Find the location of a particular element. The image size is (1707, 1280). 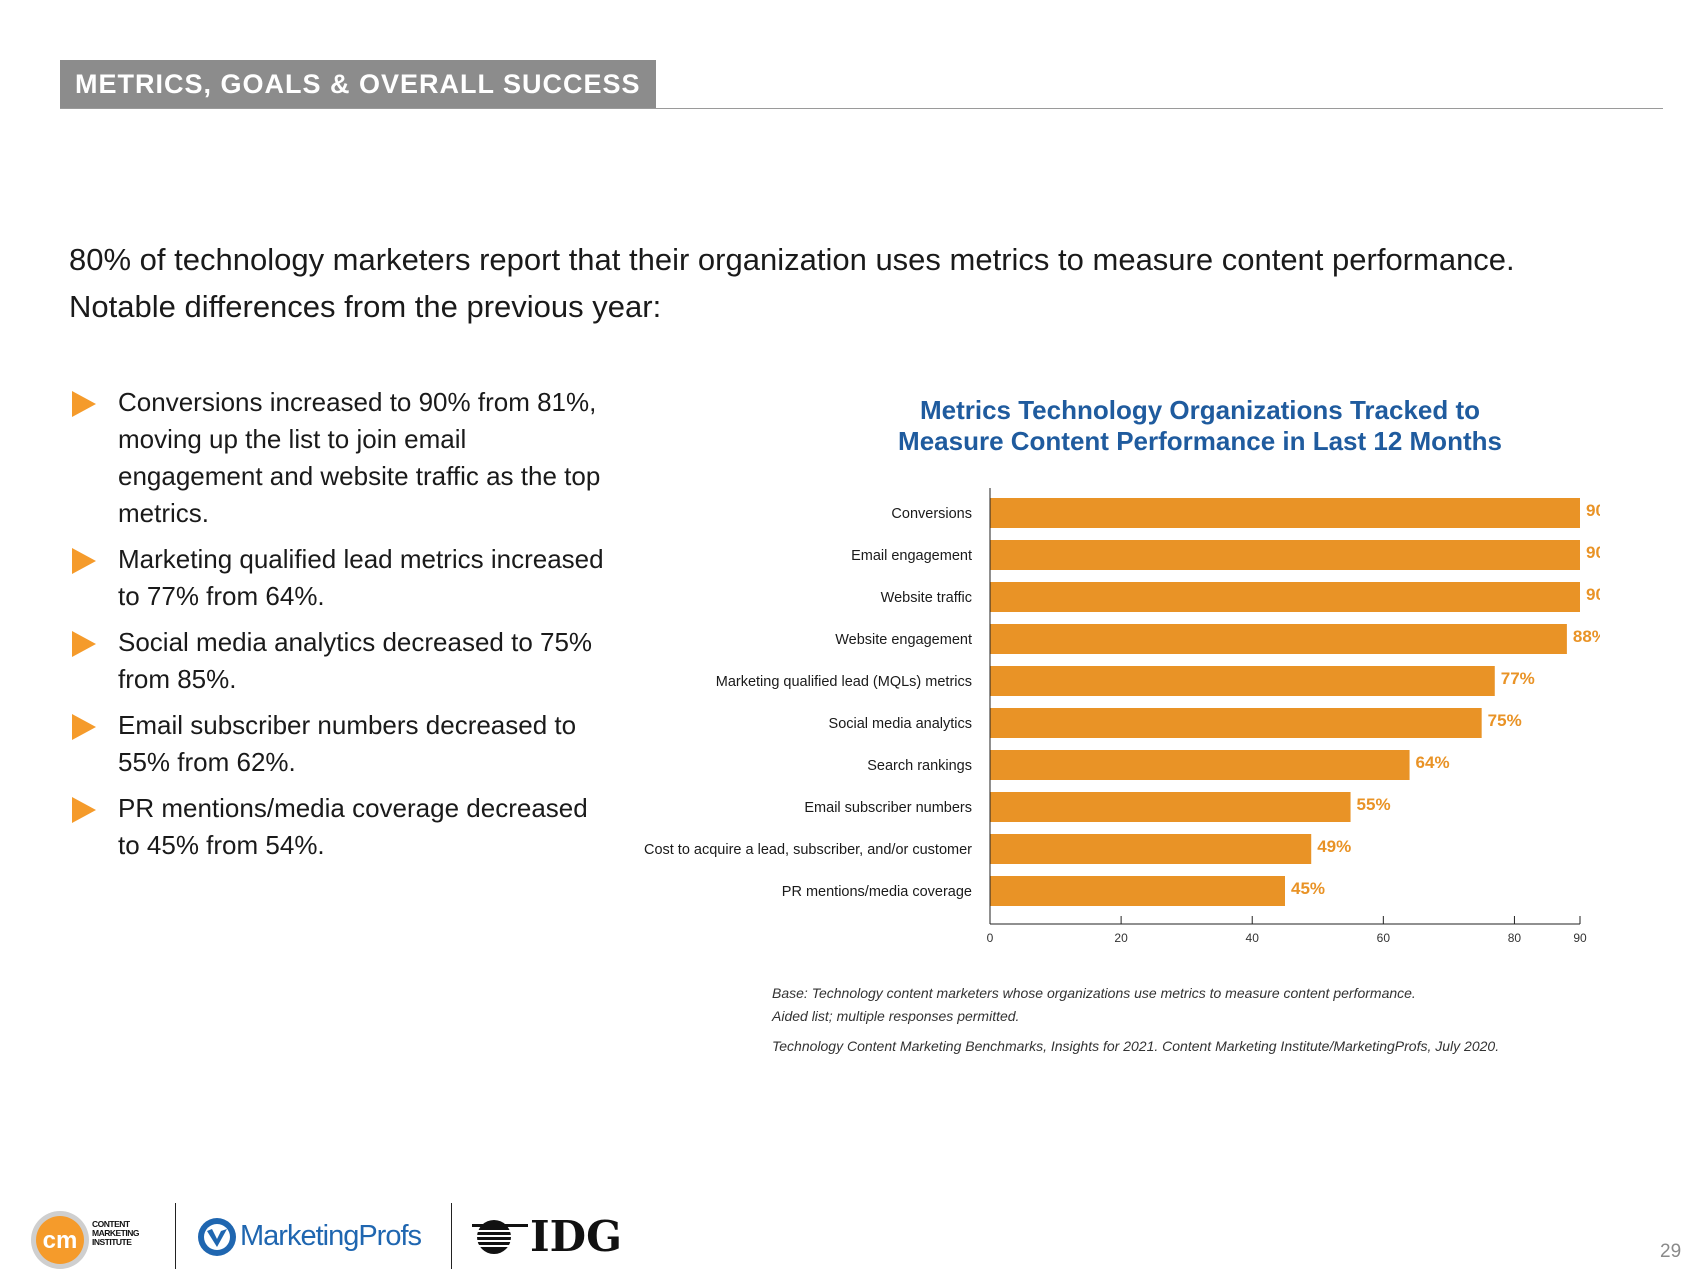

category-label: Email subscriber numbers is located at coordinates (888, 808).